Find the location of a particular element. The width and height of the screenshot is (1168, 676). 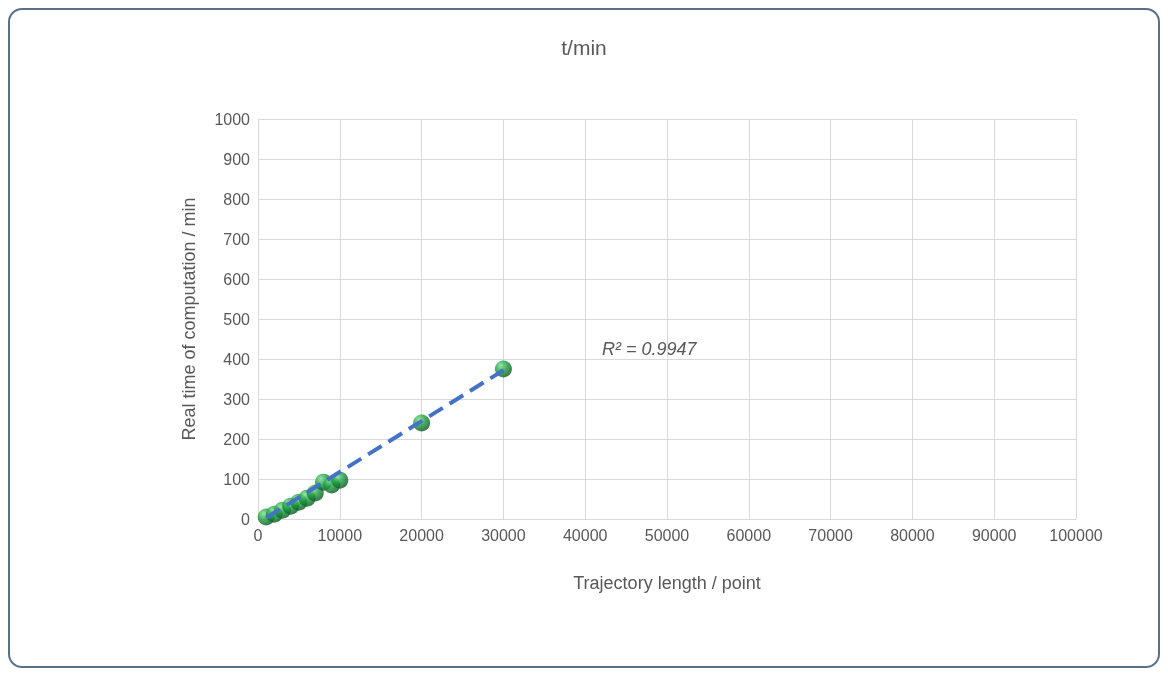

y-tick-label: 600 is located at coordinates (237, 279).